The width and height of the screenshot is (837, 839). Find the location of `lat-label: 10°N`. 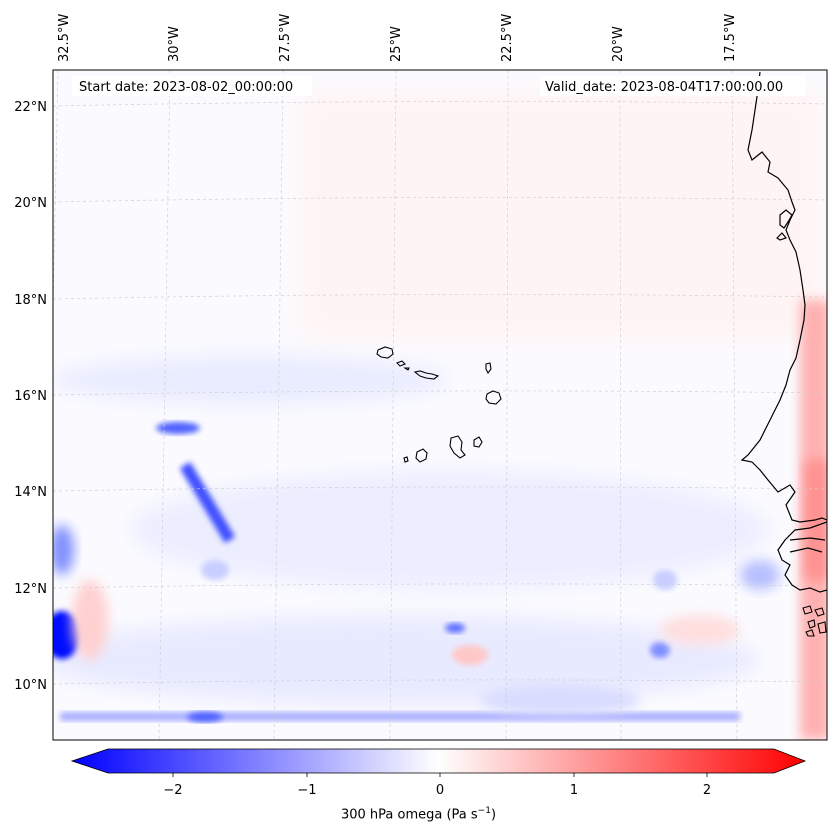

lat-label: 10°N is located at coordinates (30, 685).